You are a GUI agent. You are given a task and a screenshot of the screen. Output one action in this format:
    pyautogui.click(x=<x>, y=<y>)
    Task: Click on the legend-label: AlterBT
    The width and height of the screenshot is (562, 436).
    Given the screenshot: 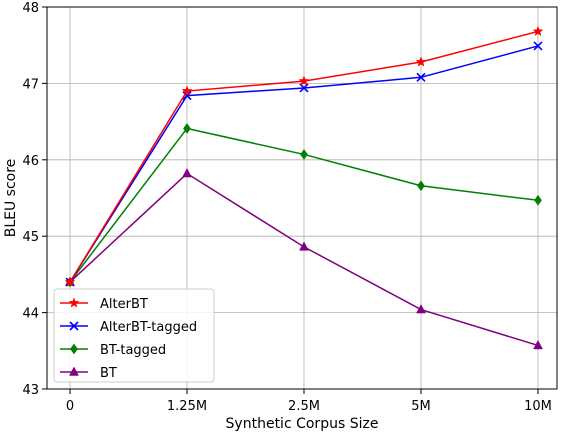 What is the action you would take?
    pyautogui.click(x=124, y=304)
    